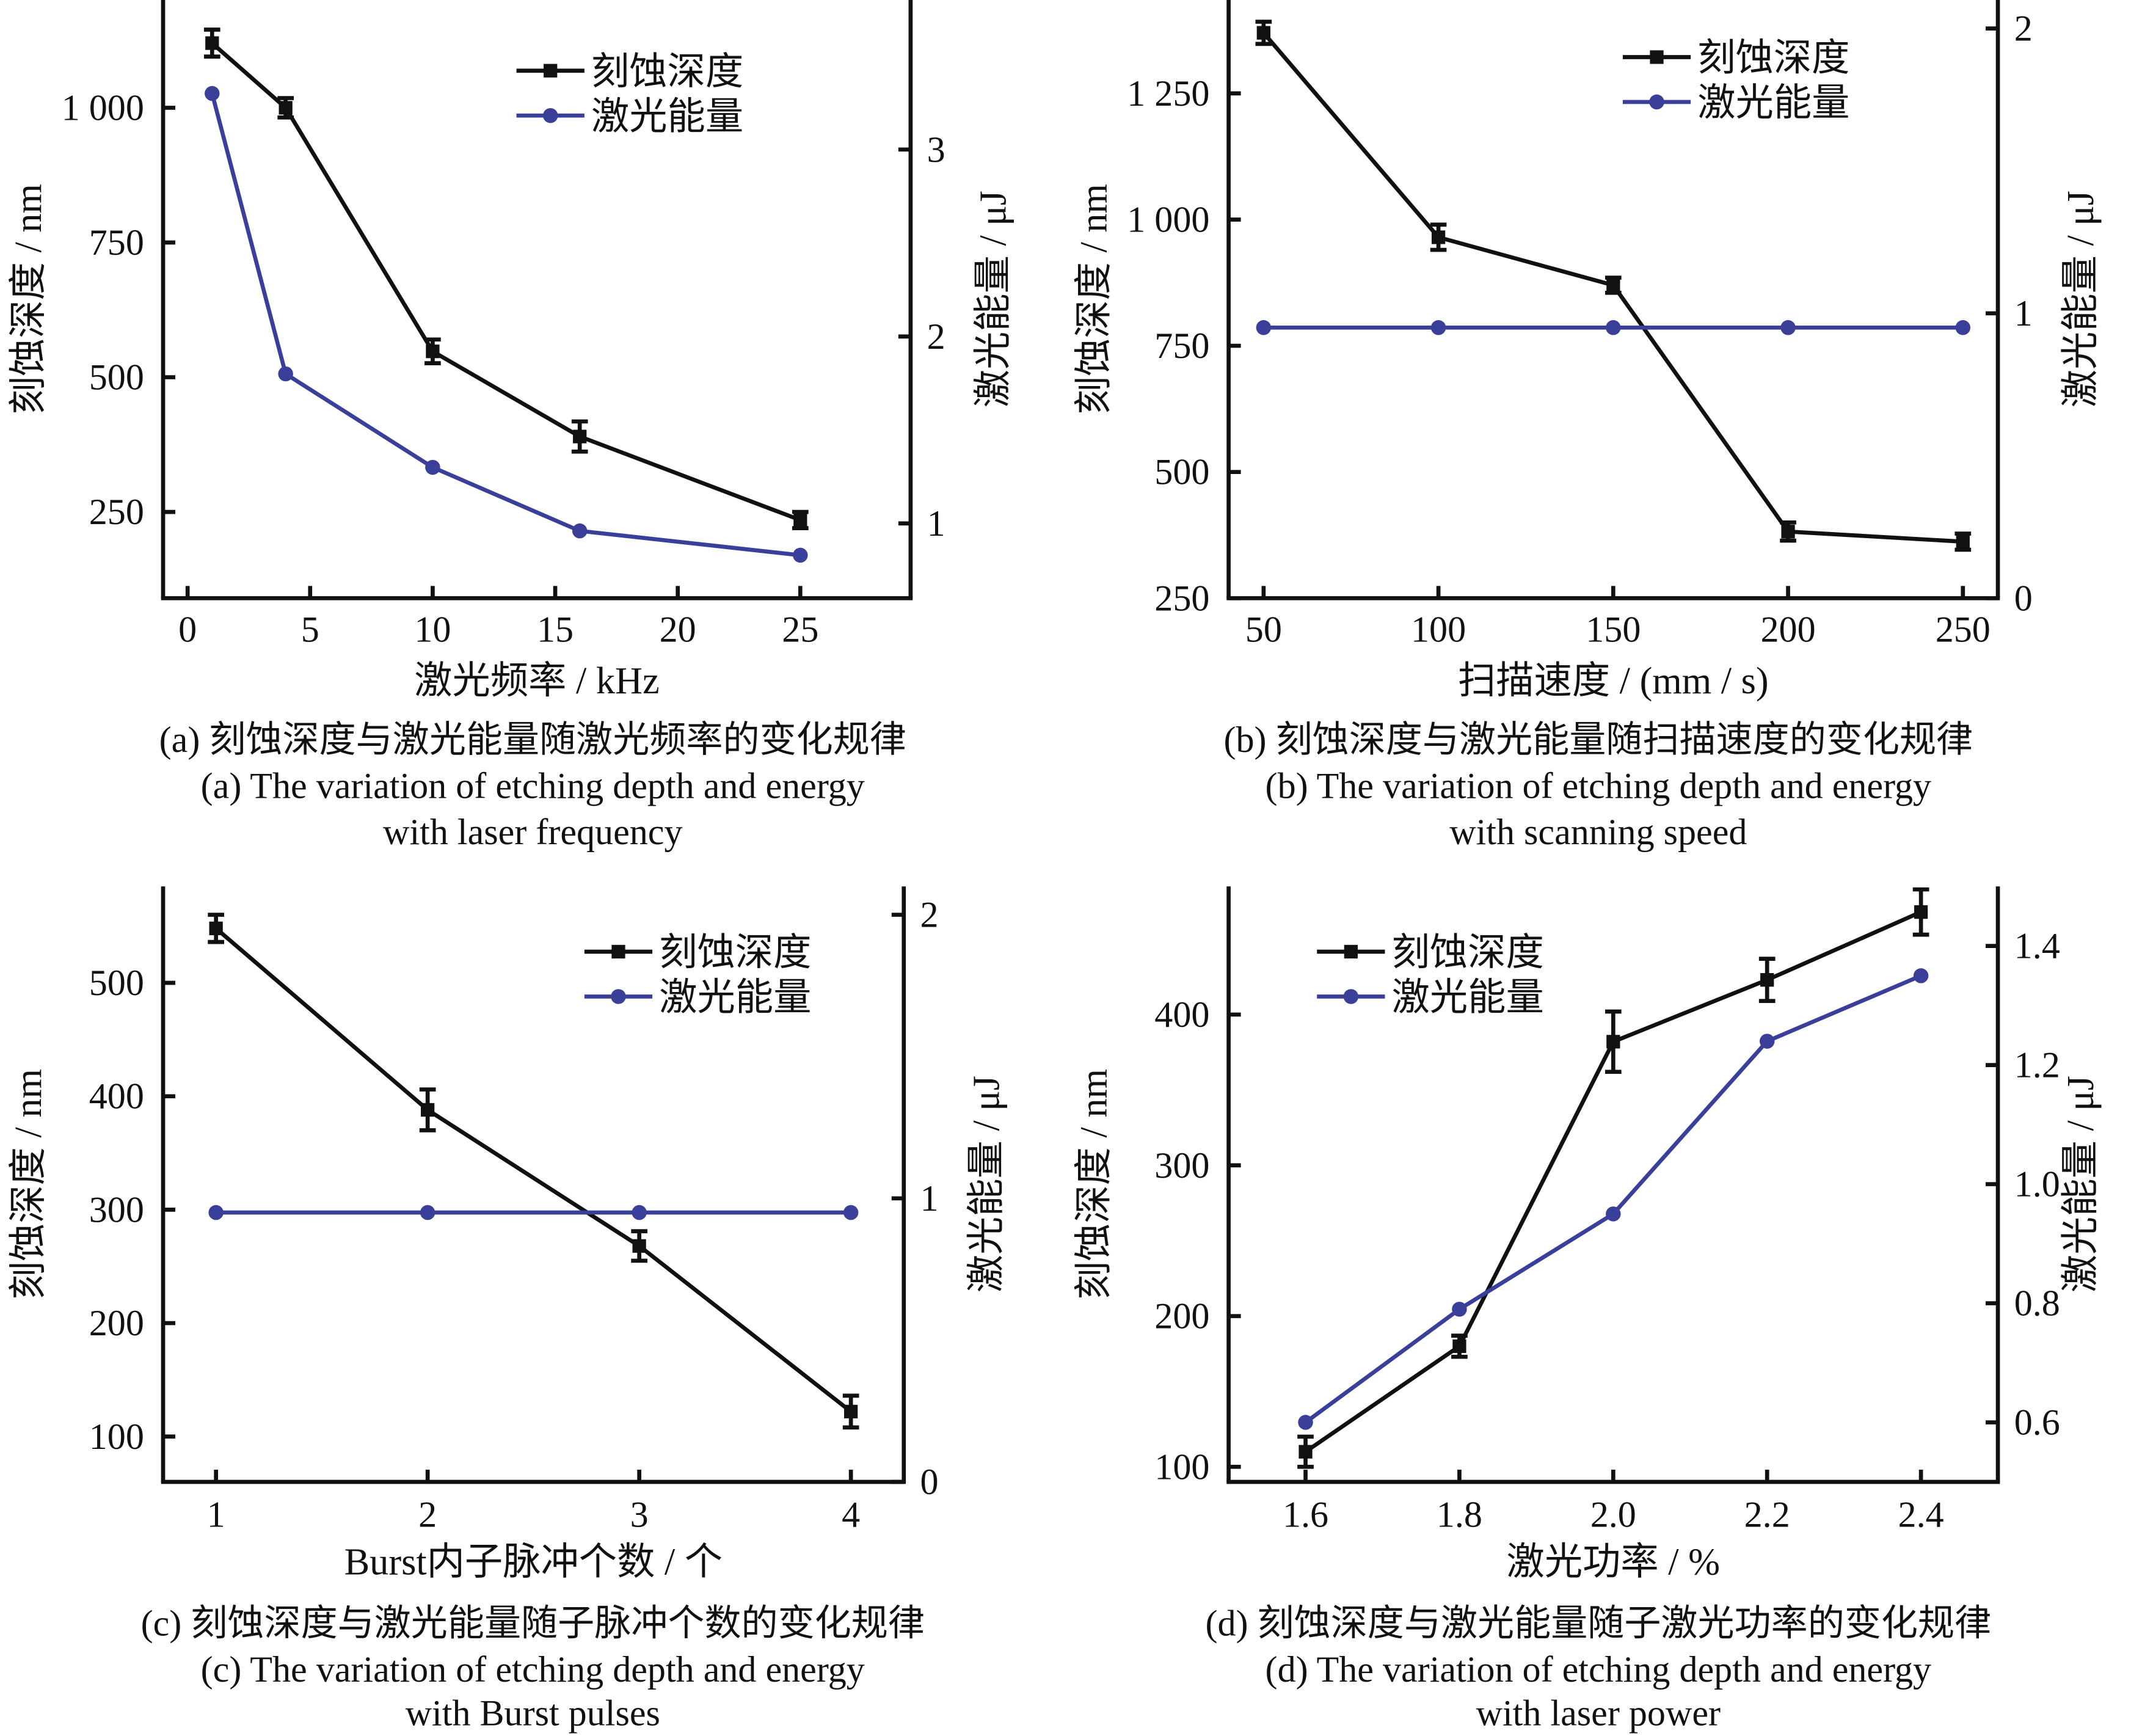 The width and height of the screenshot is (2131, 1736). I want to click on y-tick-label: 300, so click(1181, 1165).